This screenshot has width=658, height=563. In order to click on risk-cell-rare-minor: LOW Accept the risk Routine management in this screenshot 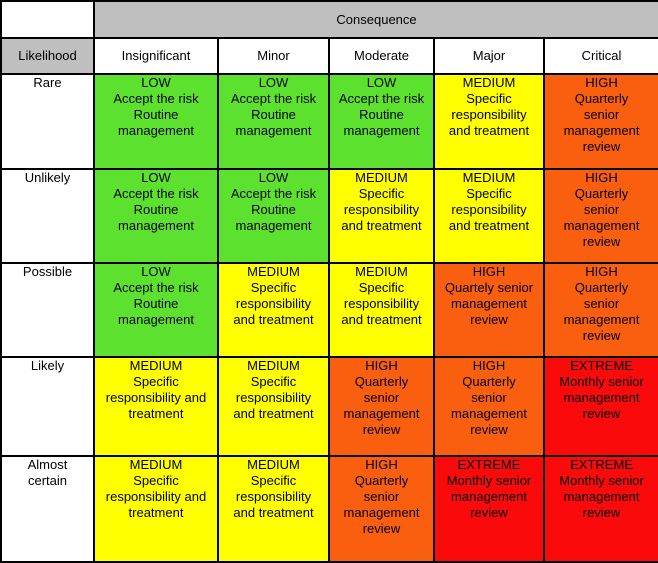, I will do `click(273, 121)`.